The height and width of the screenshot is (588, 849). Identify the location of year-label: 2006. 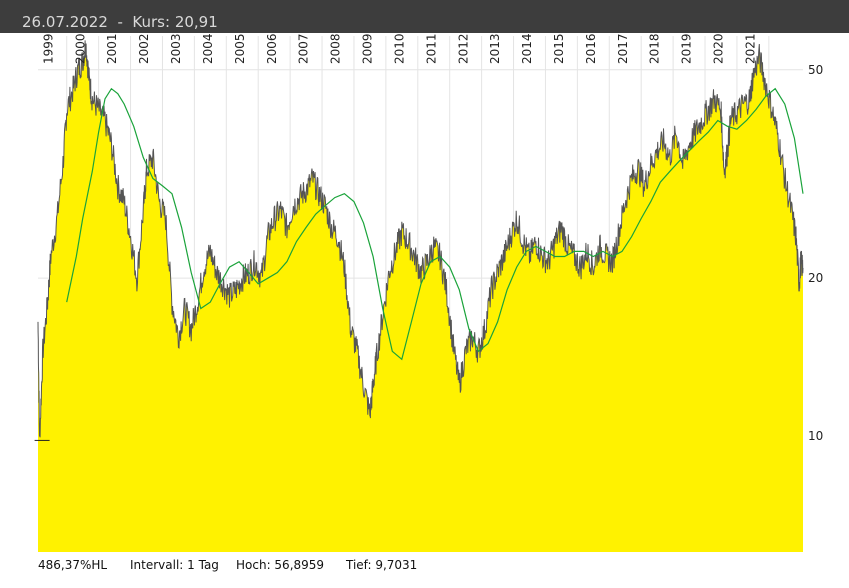
(272, 48).